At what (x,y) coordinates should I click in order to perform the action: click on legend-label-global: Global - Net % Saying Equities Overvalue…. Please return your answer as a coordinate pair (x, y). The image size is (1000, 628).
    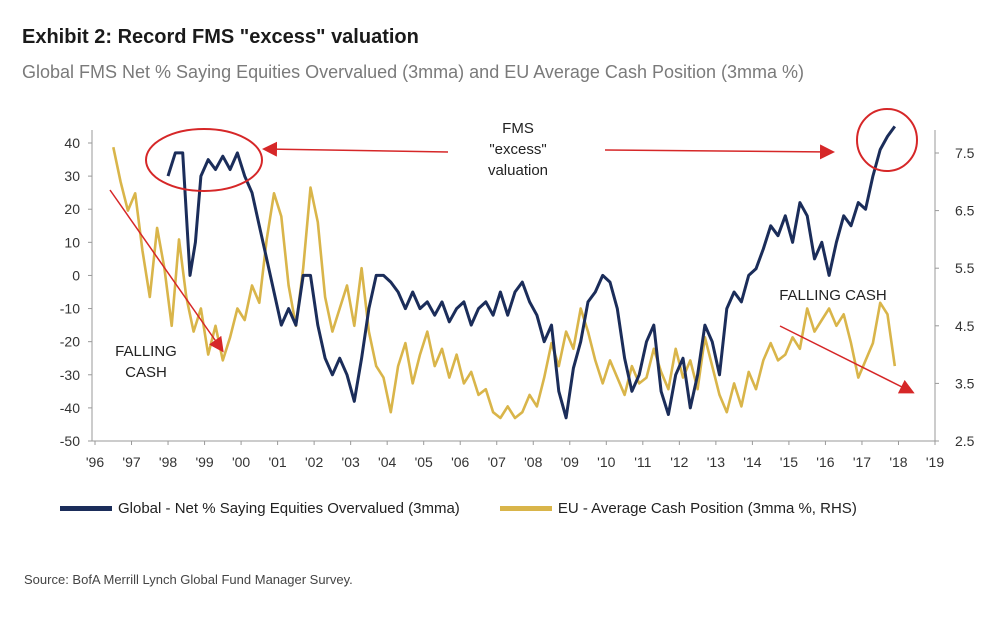
    Looking at the image, I should click on (289, 508).